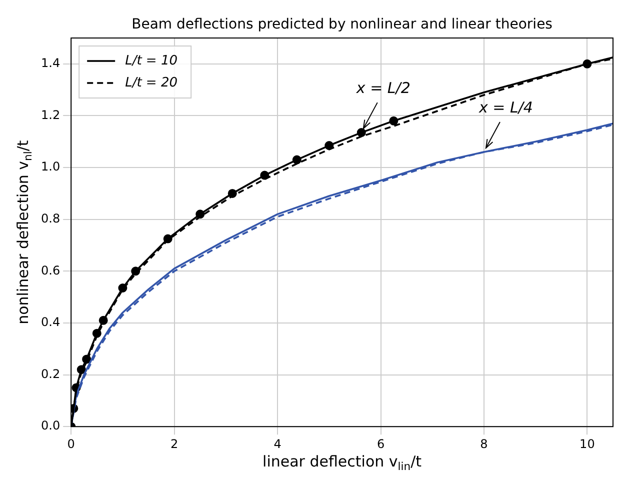  I want to click on y-tick-label: 1.2, so click(50, 115).